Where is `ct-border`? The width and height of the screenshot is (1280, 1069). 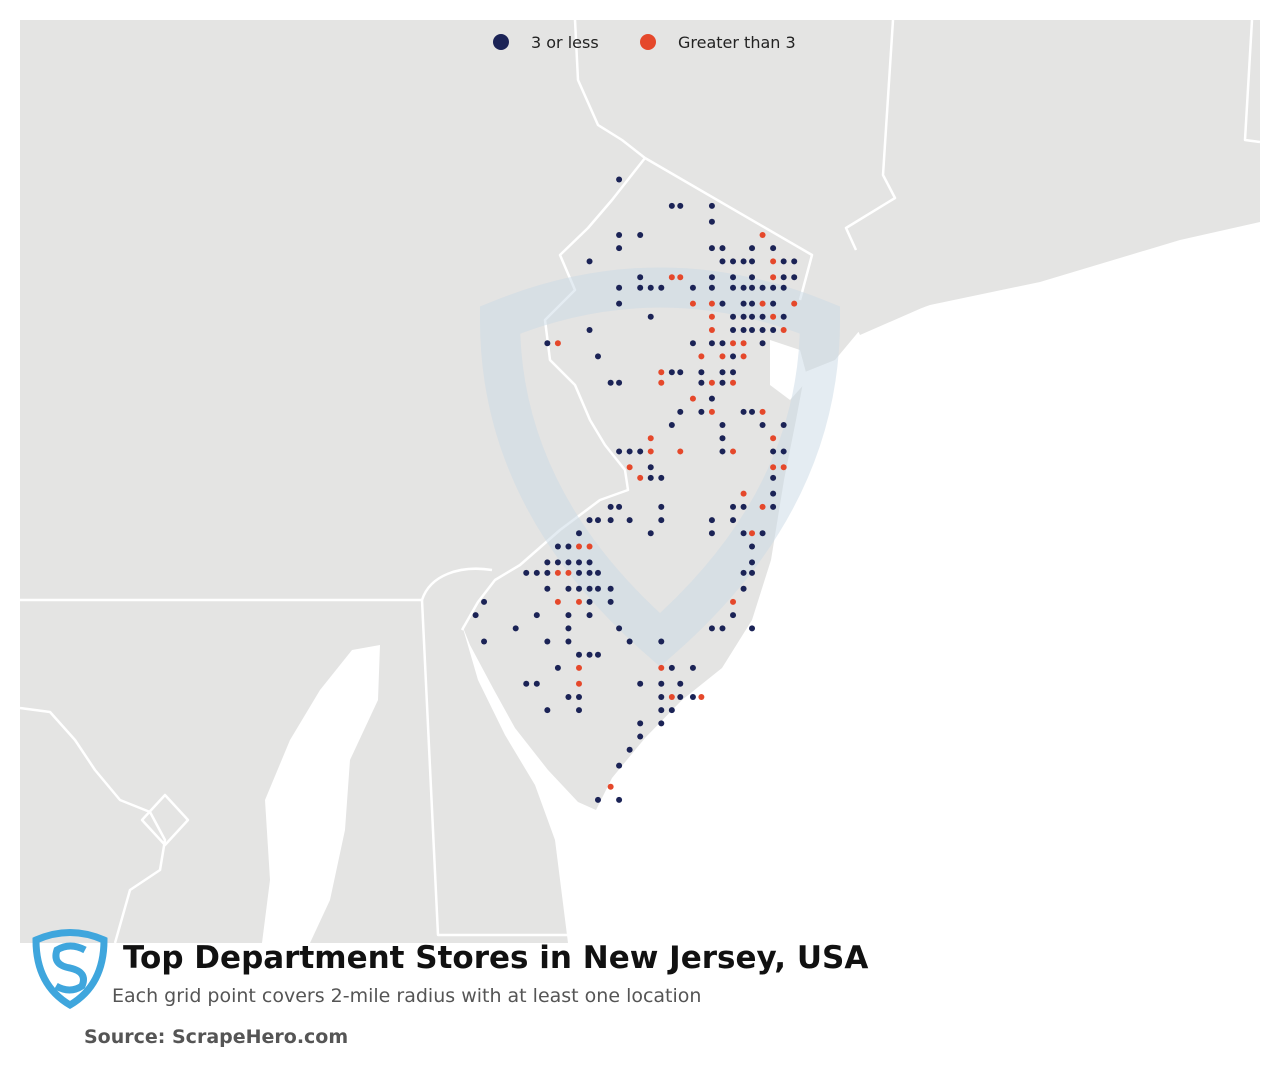 ct-border is located at coordinates (870, 135).